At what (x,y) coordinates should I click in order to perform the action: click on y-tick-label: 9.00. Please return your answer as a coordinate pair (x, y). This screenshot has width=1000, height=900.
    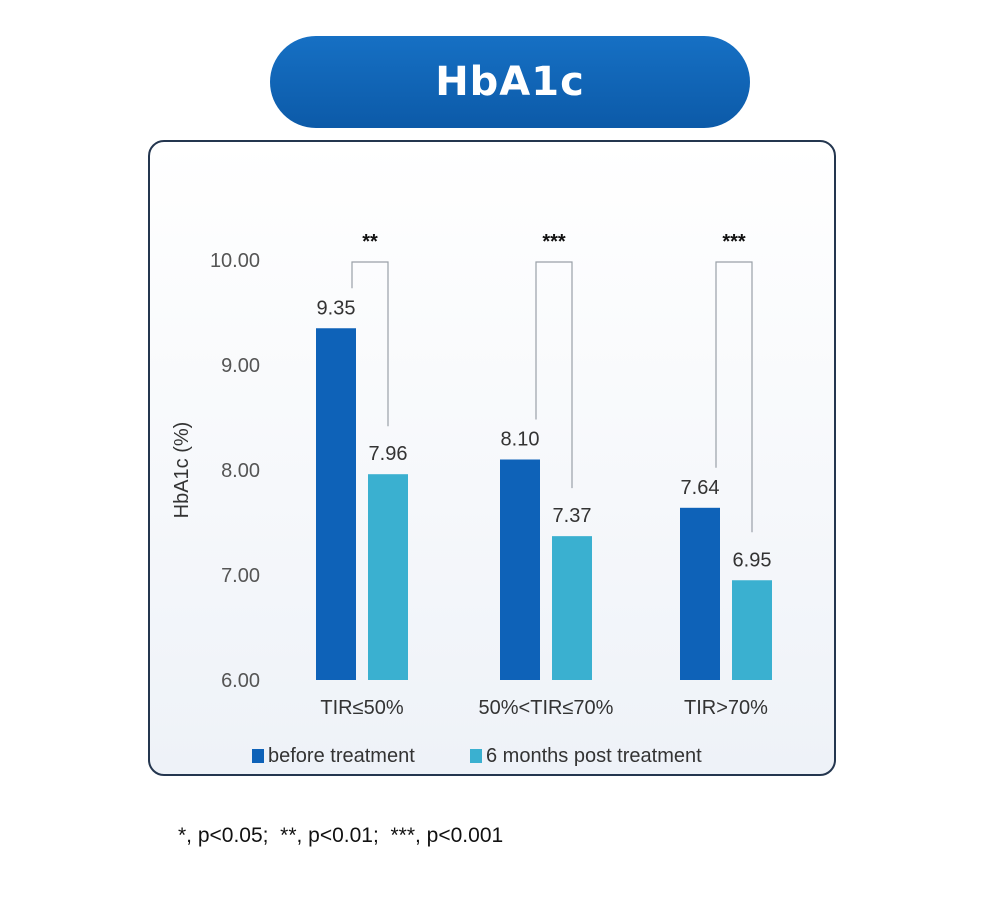
    Looking at the image, I should click on (240, 366).